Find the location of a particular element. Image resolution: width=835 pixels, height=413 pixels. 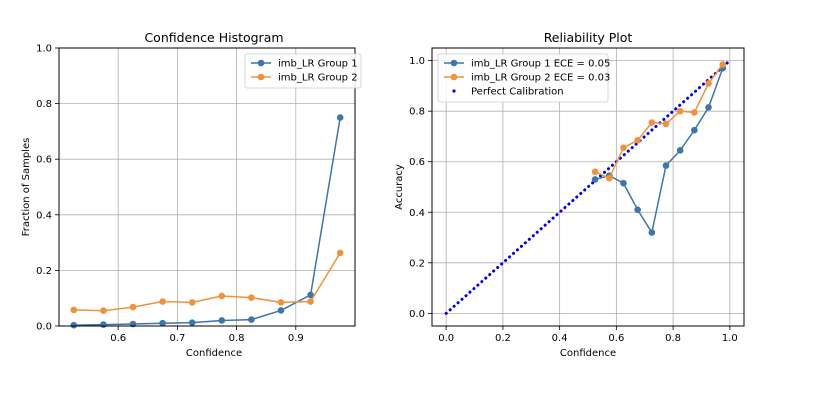

x-tick-label: 0.9 is located at coordinates (296, 338).